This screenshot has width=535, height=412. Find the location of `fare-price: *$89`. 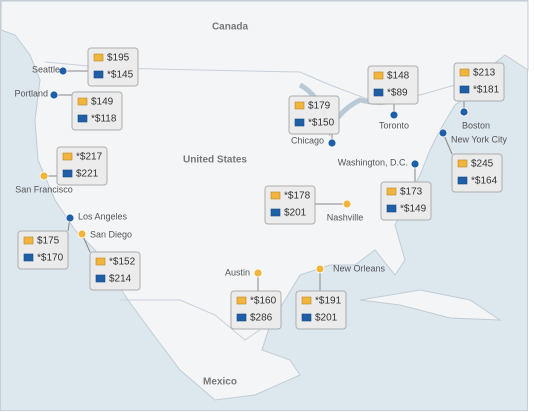

fare-price: *$89 is located at coordinates (397, 93).